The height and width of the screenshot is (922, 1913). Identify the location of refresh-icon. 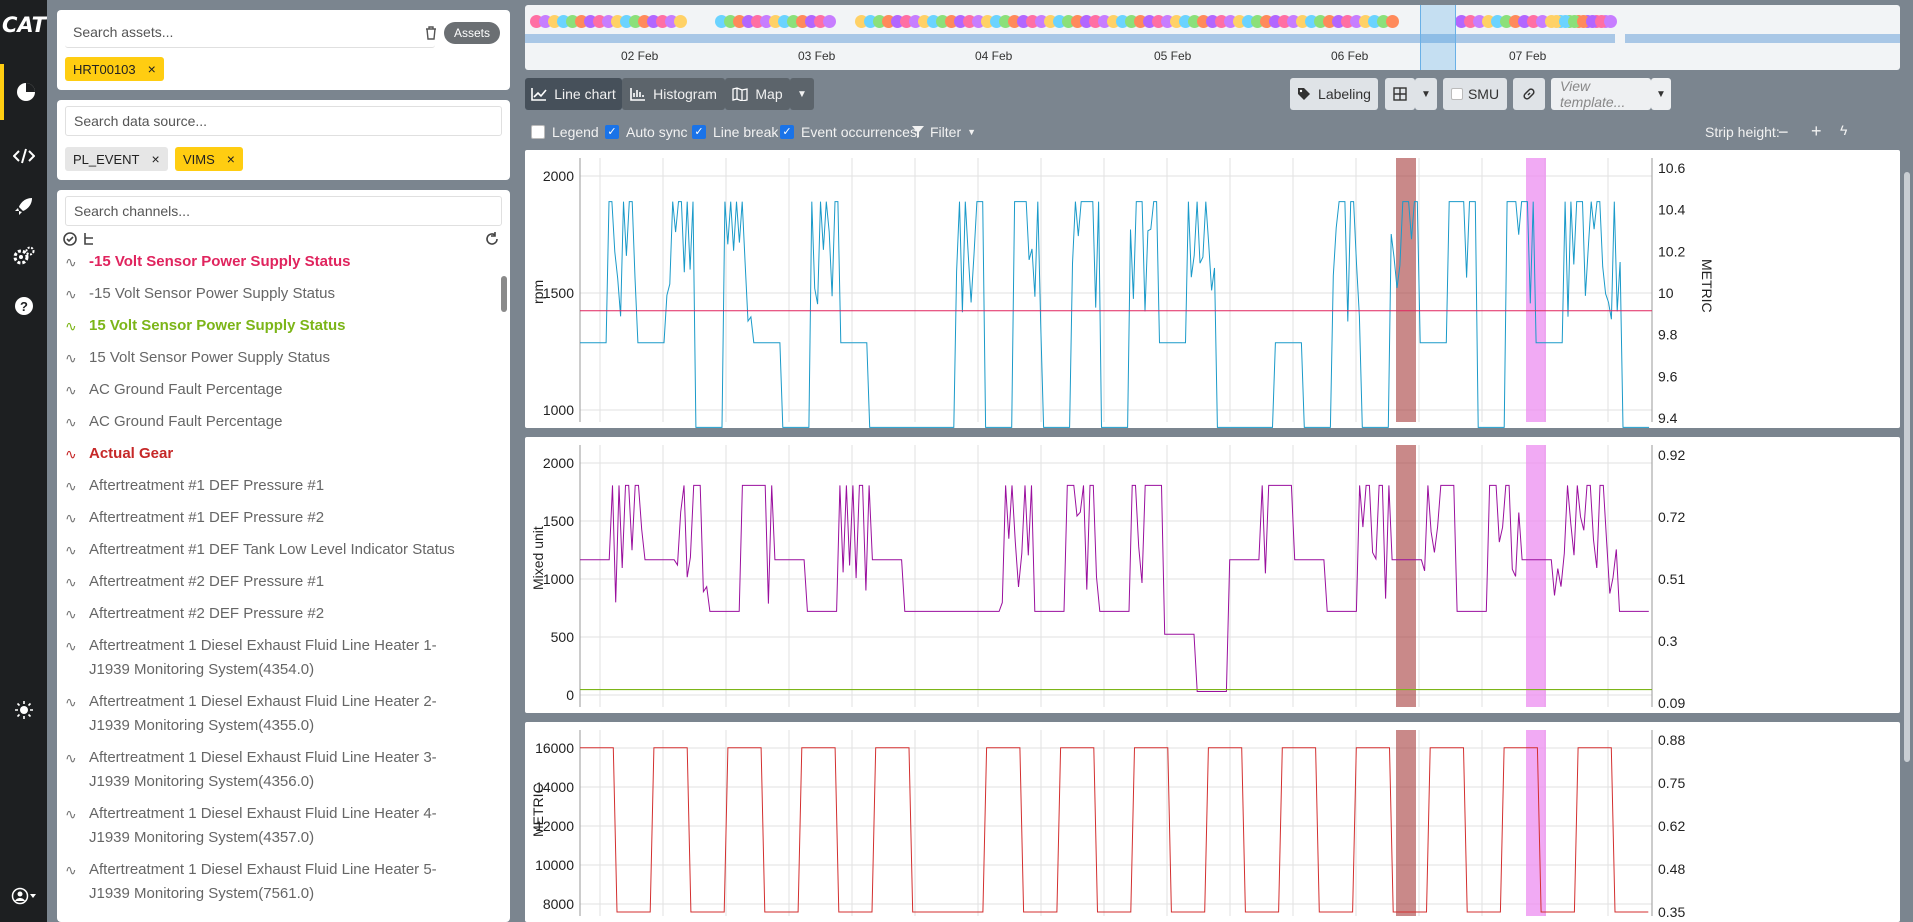
(492, 239).